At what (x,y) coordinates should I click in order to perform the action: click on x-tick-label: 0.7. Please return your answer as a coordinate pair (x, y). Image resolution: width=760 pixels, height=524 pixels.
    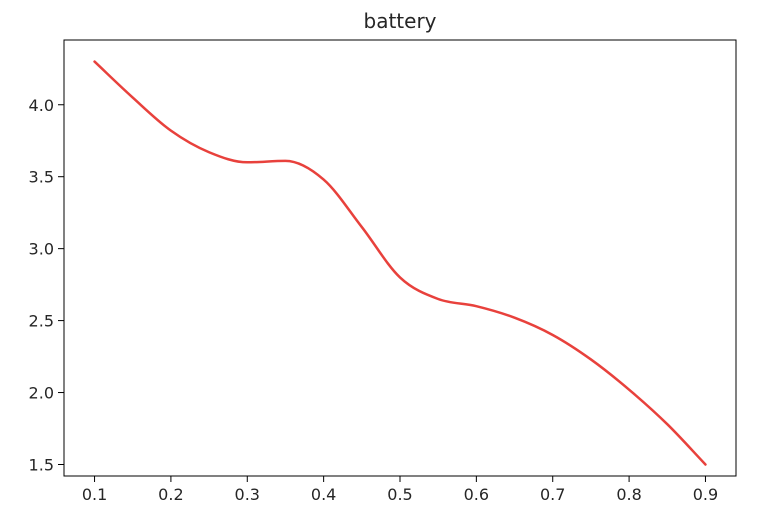
    Looking at the image, I should click on (552, 494).